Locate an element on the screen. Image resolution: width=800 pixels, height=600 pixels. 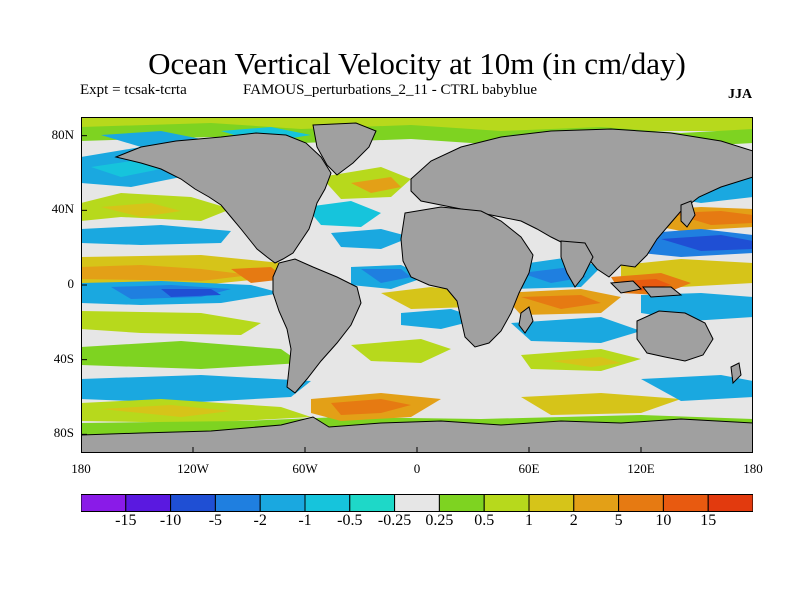
lon-tick-label: 60W is located at coordinates (305, 468).